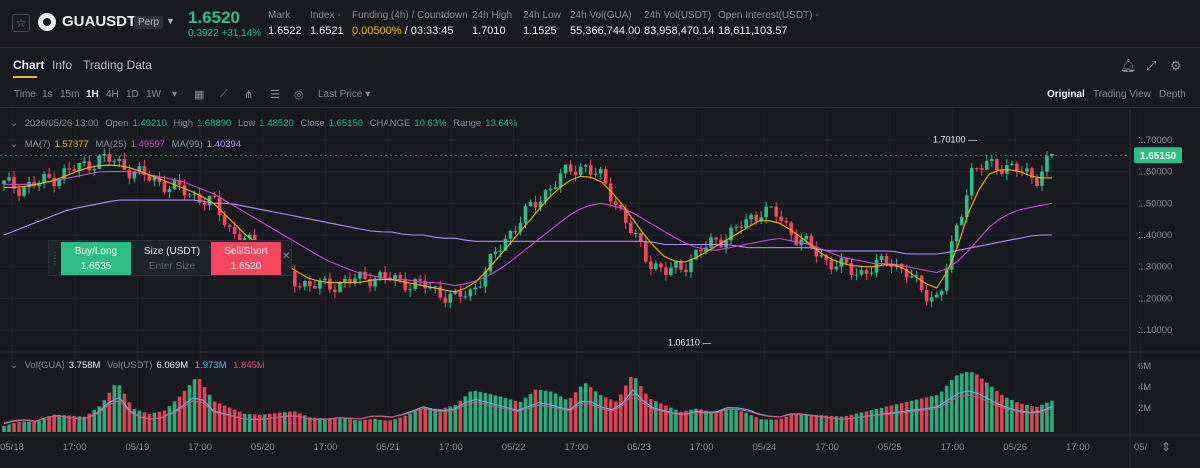 The width and height of the screenshot is (1200, 468). I want to click on template-icon: ☰, so click(275, 95).